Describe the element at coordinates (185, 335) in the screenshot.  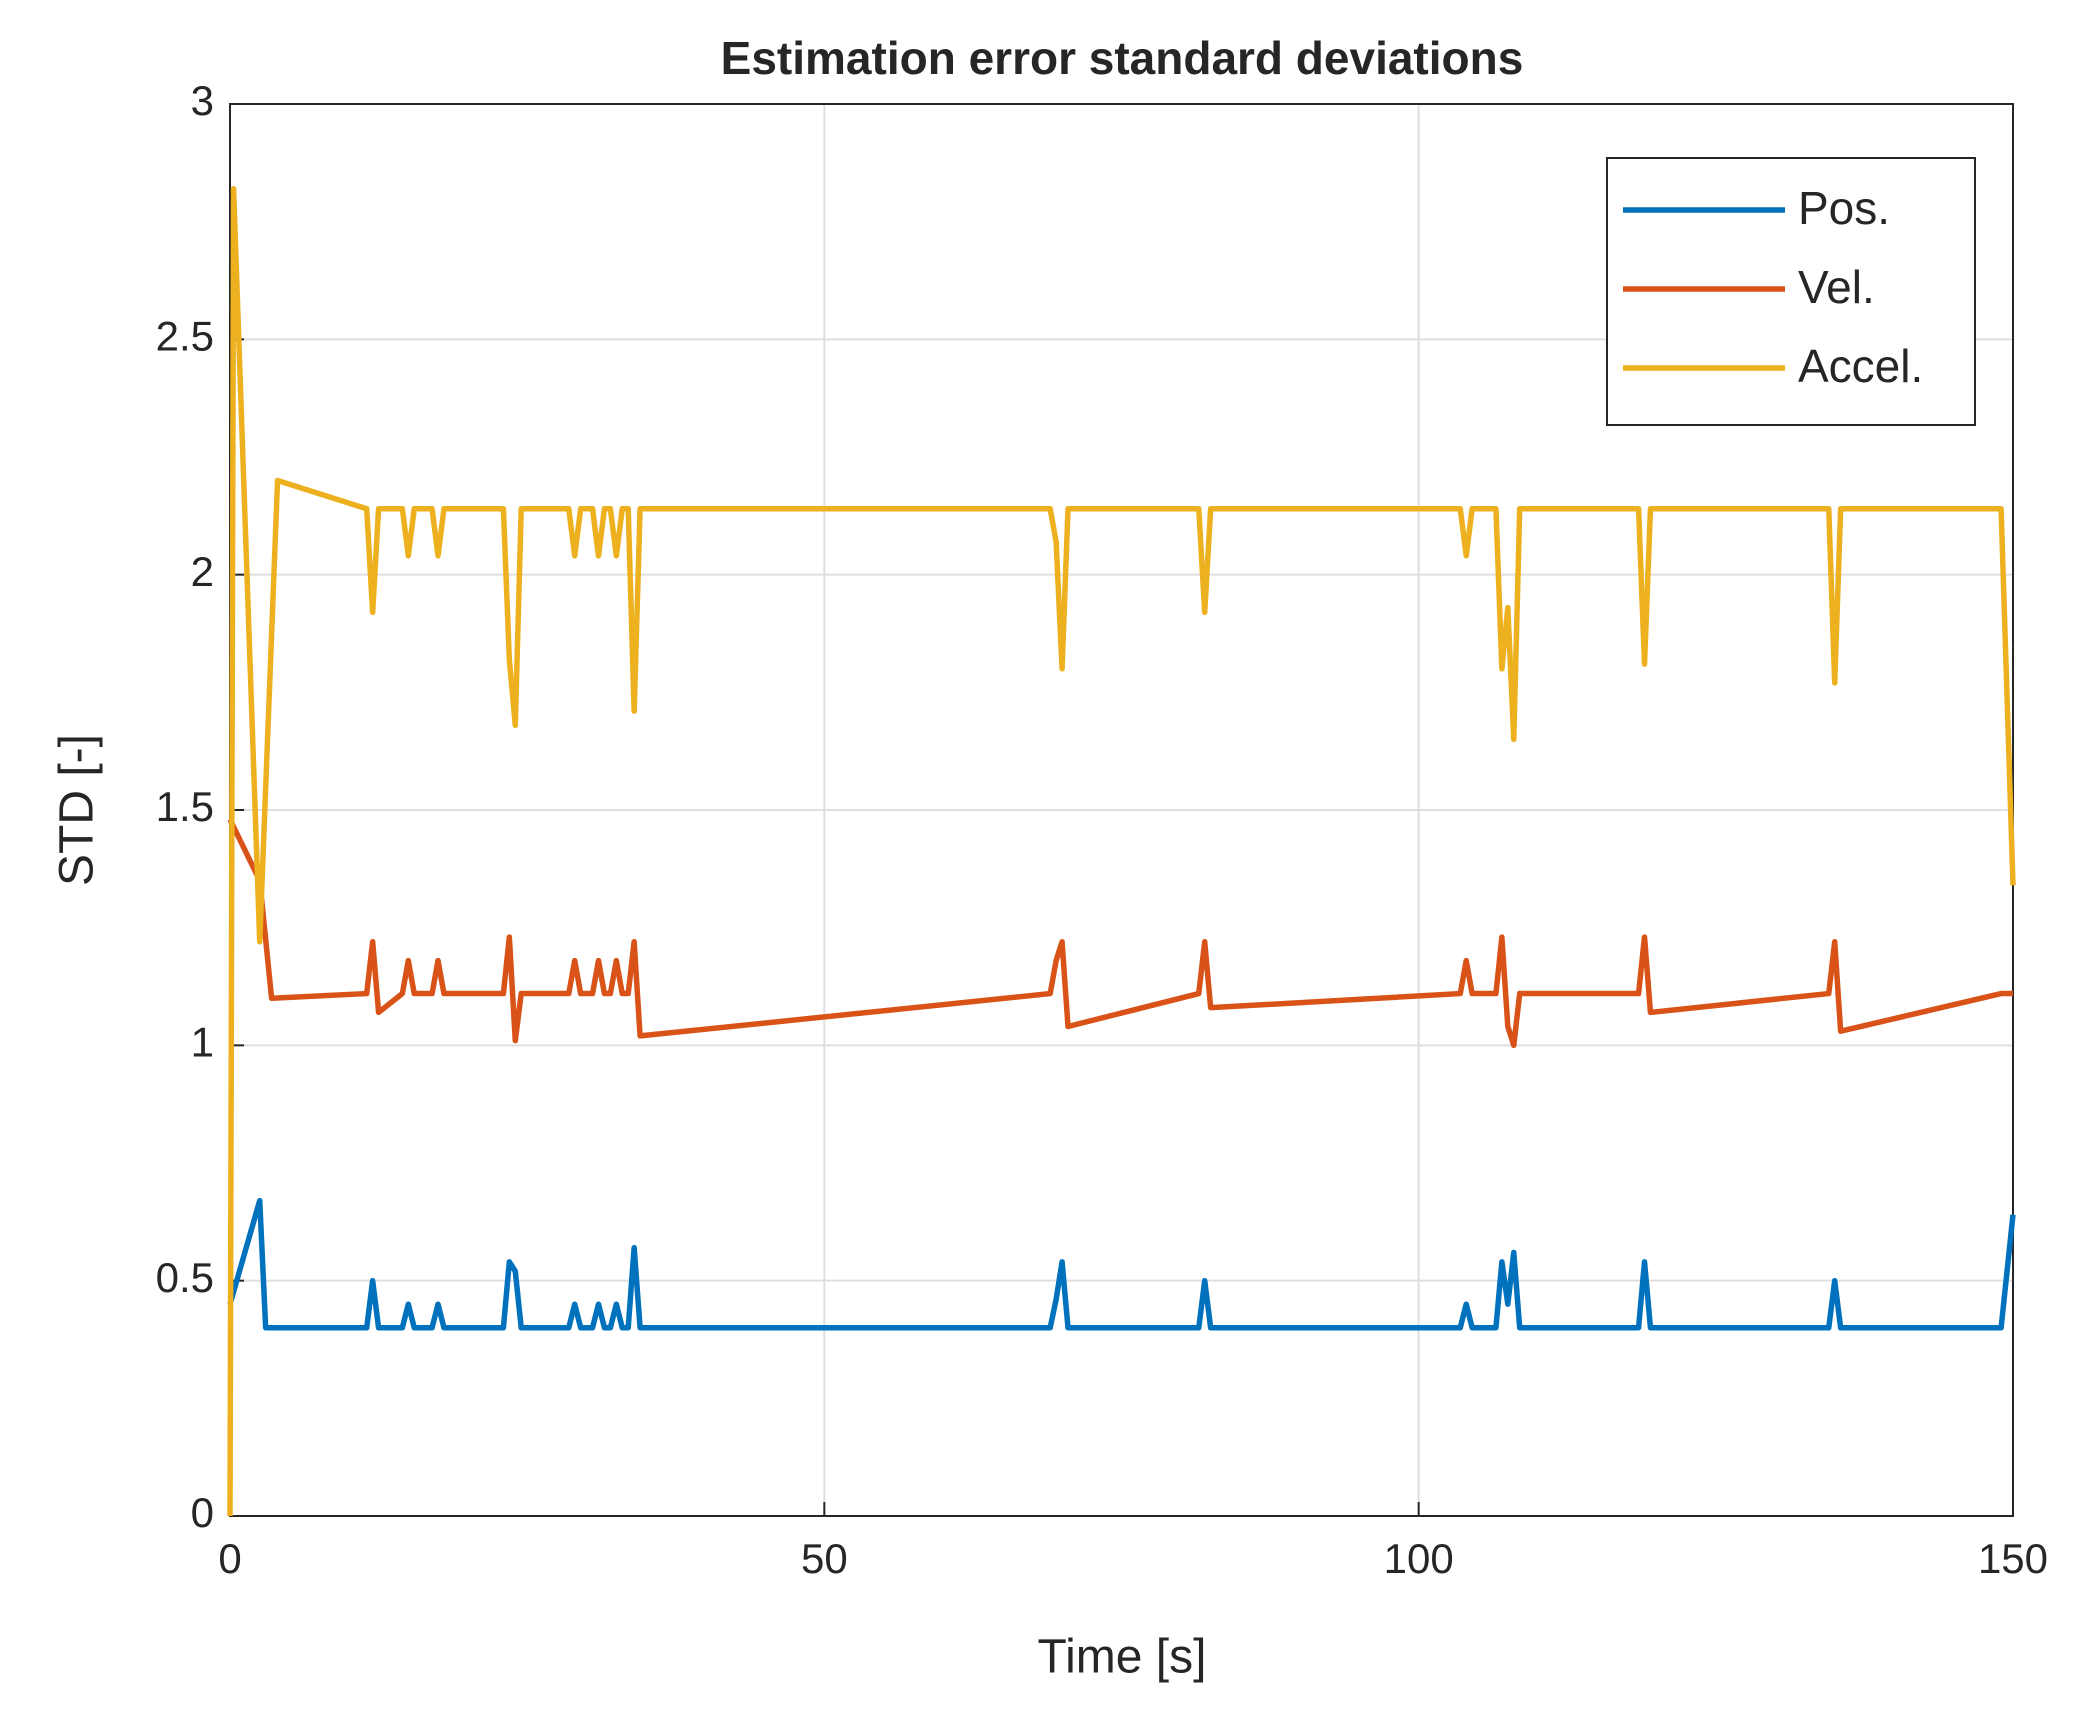
I see `y-tick-label: 2.5` at that location.